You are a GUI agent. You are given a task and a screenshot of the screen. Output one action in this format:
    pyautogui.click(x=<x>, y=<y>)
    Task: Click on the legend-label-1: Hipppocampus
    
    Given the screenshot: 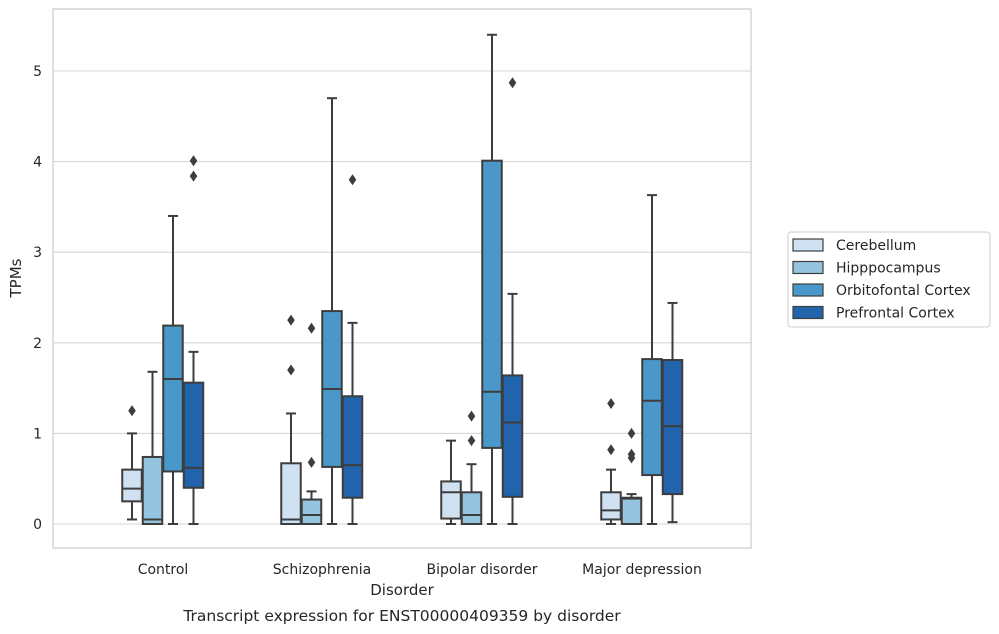 What is the action you would take?
    pyautogui.click(x=888, y=269)
    